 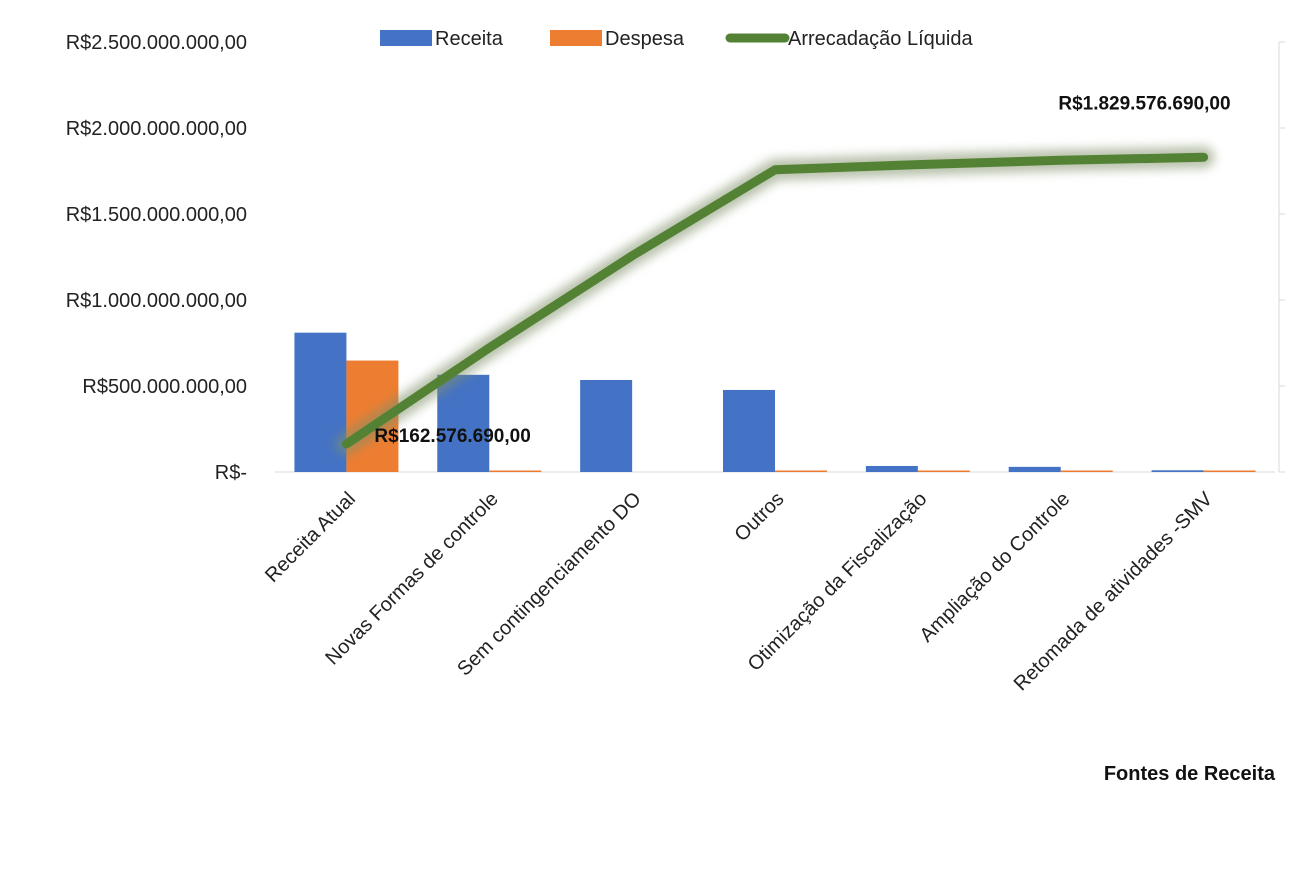 What do you see at coordinates (164, 387) in the screenshot?
I see `y-tick-label: R$500.000.000,00` at bounding box center [164, 387].